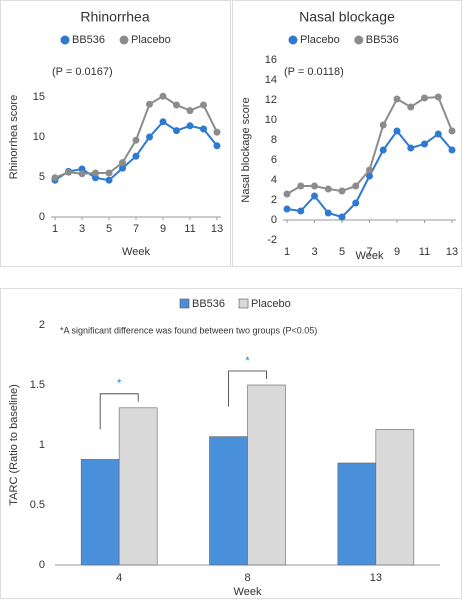  Describe the element at coordinates (314, 72) in the screenshot. I see `annotation: (P = 0.0118)` at that location.